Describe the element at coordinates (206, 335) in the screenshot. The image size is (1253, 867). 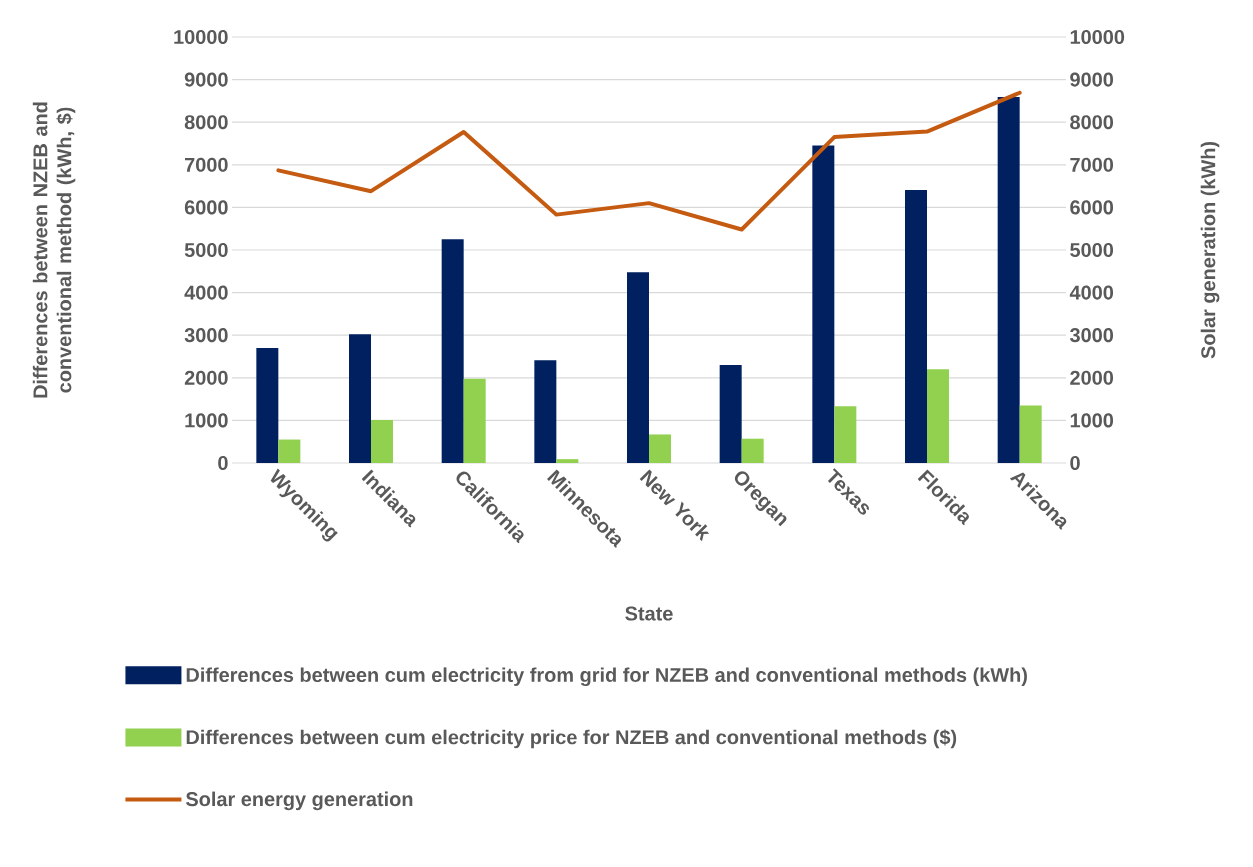
I see `y-tick-label: 3000` at that location.